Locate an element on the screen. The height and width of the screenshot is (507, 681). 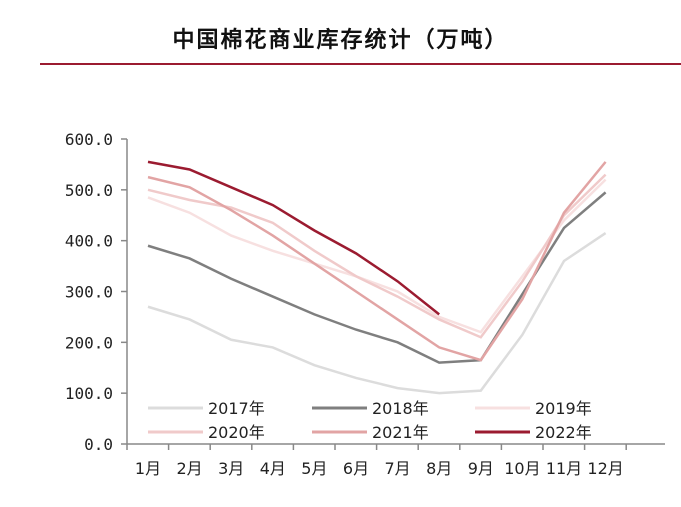
y-tick-label: 500.0 is located at coordinates (89, 190).